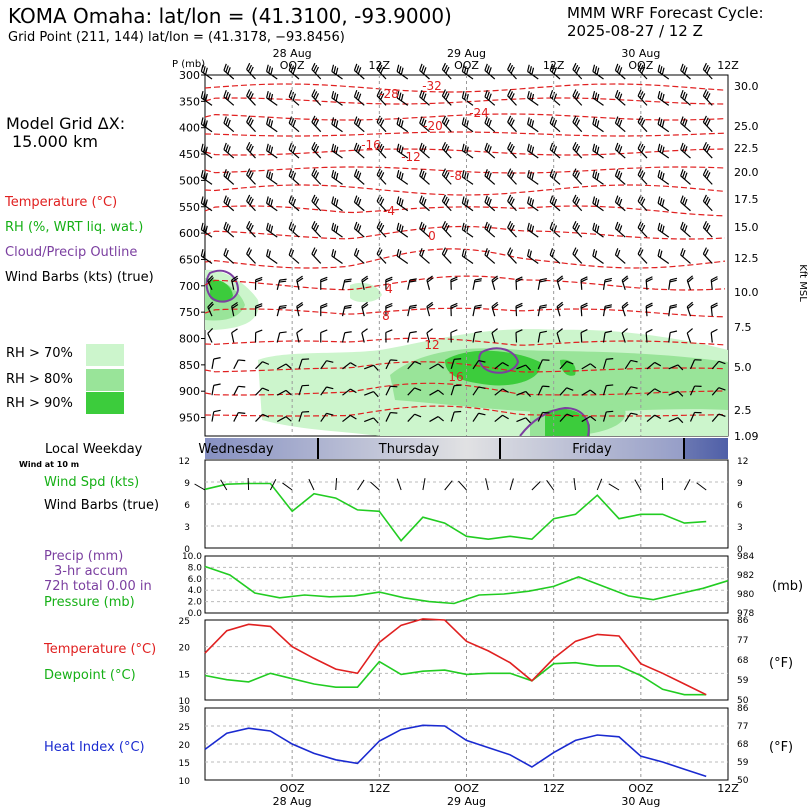 This screenshot has width=810, height=811. I want to click on top-time-label: OOZ, so click(466, 65).